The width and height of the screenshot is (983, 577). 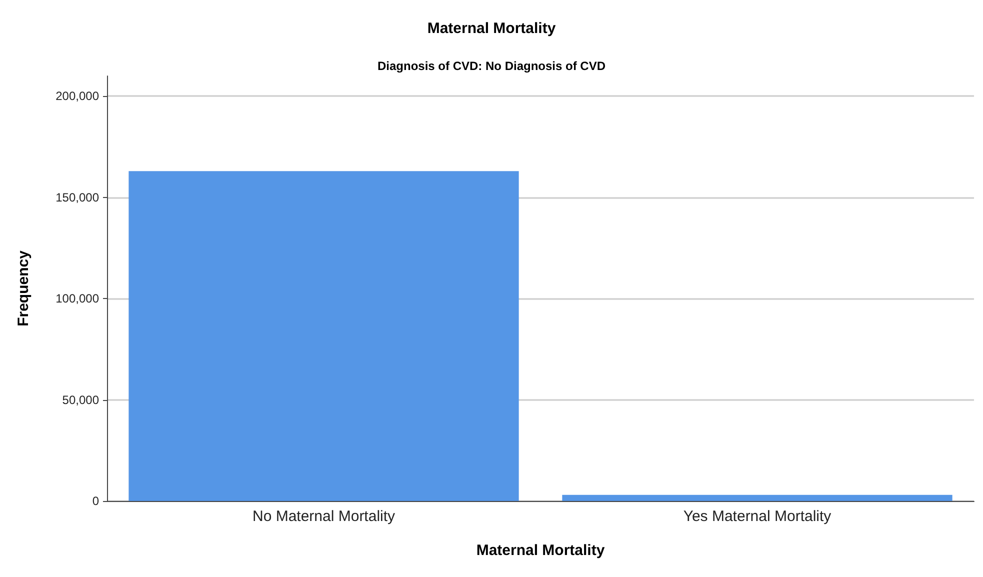 I want to click on y-tick-label: 0, so click(x=96, y=501).